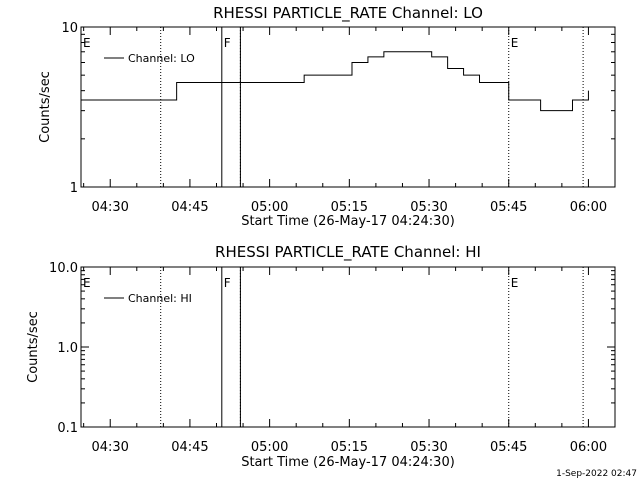  I want to click on event-marker-f-hi: F, so click(227, 283).